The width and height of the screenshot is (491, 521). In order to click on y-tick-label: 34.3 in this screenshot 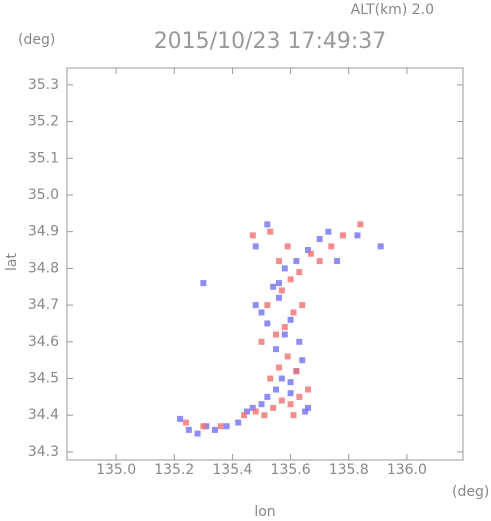, I will do `click(43, 452)`.